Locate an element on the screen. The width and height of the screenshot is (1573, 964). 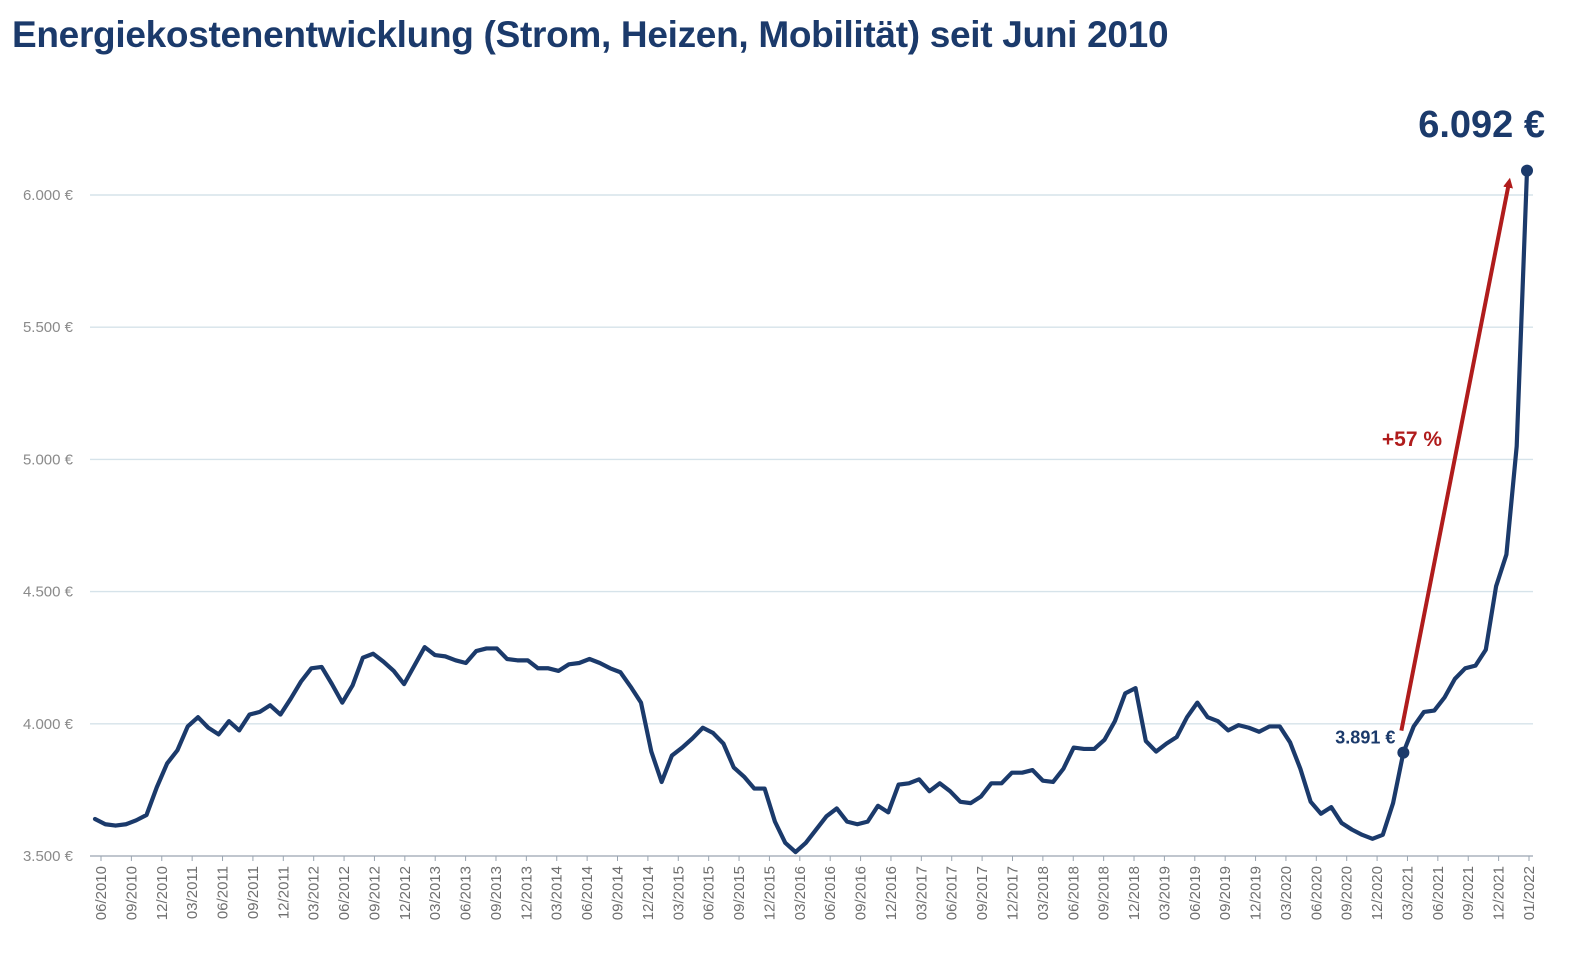
x-tick-label: 12/2016 is located at coordinates (891, 893).